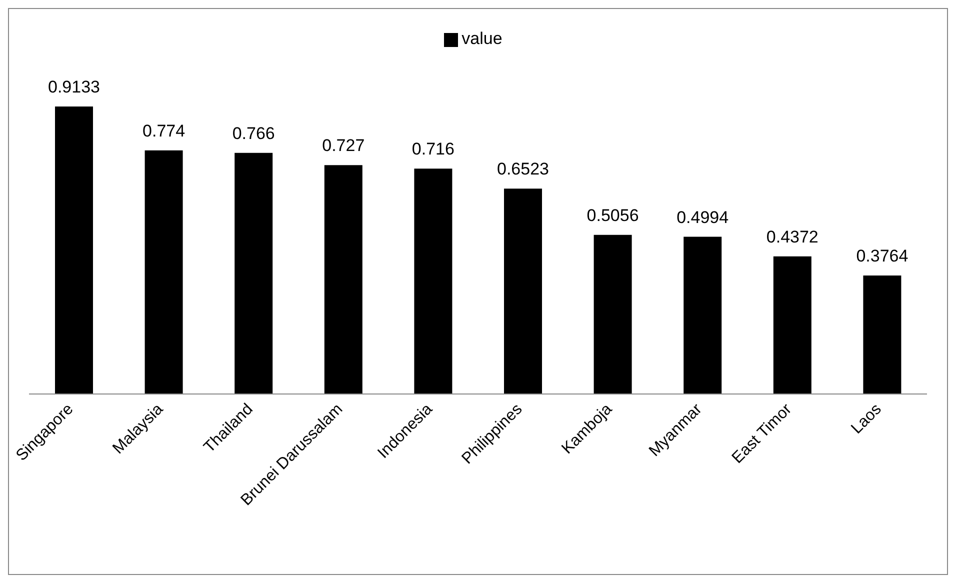 This screenshot has width=957, height=585. Describe the element at coordinates (482, 38) in the screenshot. I see `legend-label: value` at that location.